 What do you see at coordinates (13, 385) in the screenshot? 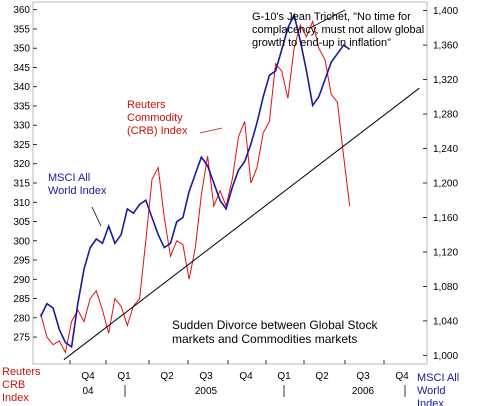
I see `lab-left-line: CRB` at bounding box center [13, 385].